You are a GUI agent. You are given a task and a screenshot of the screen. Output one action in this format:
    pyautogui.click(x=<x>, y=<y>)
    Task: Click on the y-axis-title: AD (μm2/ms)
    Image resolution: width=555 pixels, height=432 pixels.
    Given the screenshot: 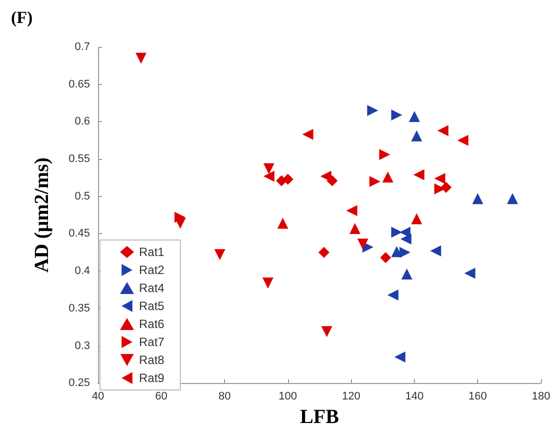 What is the action you would take?
    pyautogui.click(x=42, y=215)
    